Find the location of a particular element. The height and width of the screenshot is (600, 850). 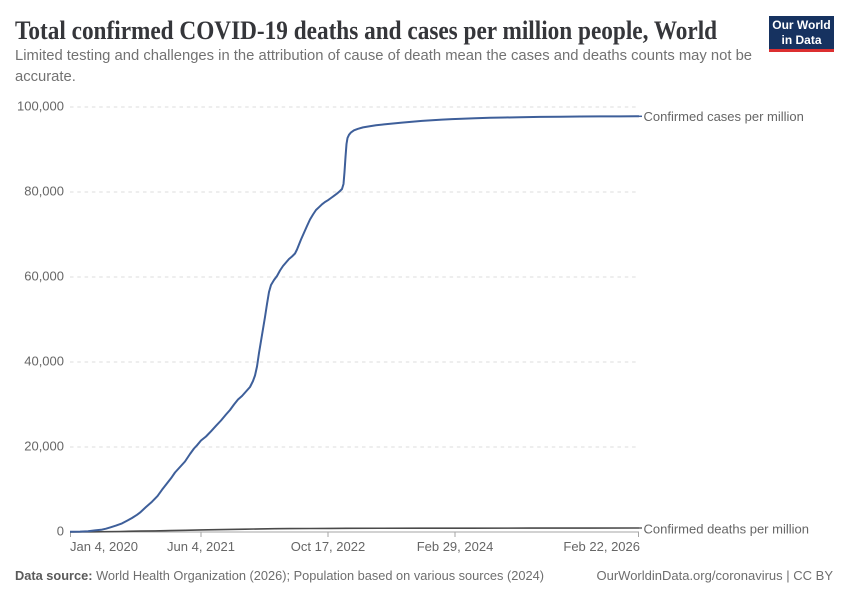

svg-text: 0 is located at coordinates (60, 531).